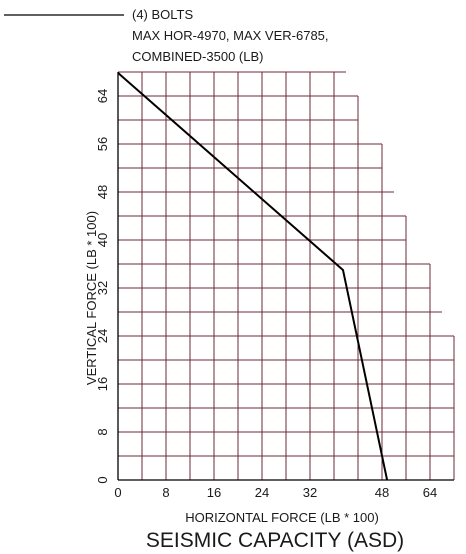 The height and width of the screenshot is (554, 466). I want to click on y-axis-label: VERTICAL FORCE (LB * 100), so click(91, 298).